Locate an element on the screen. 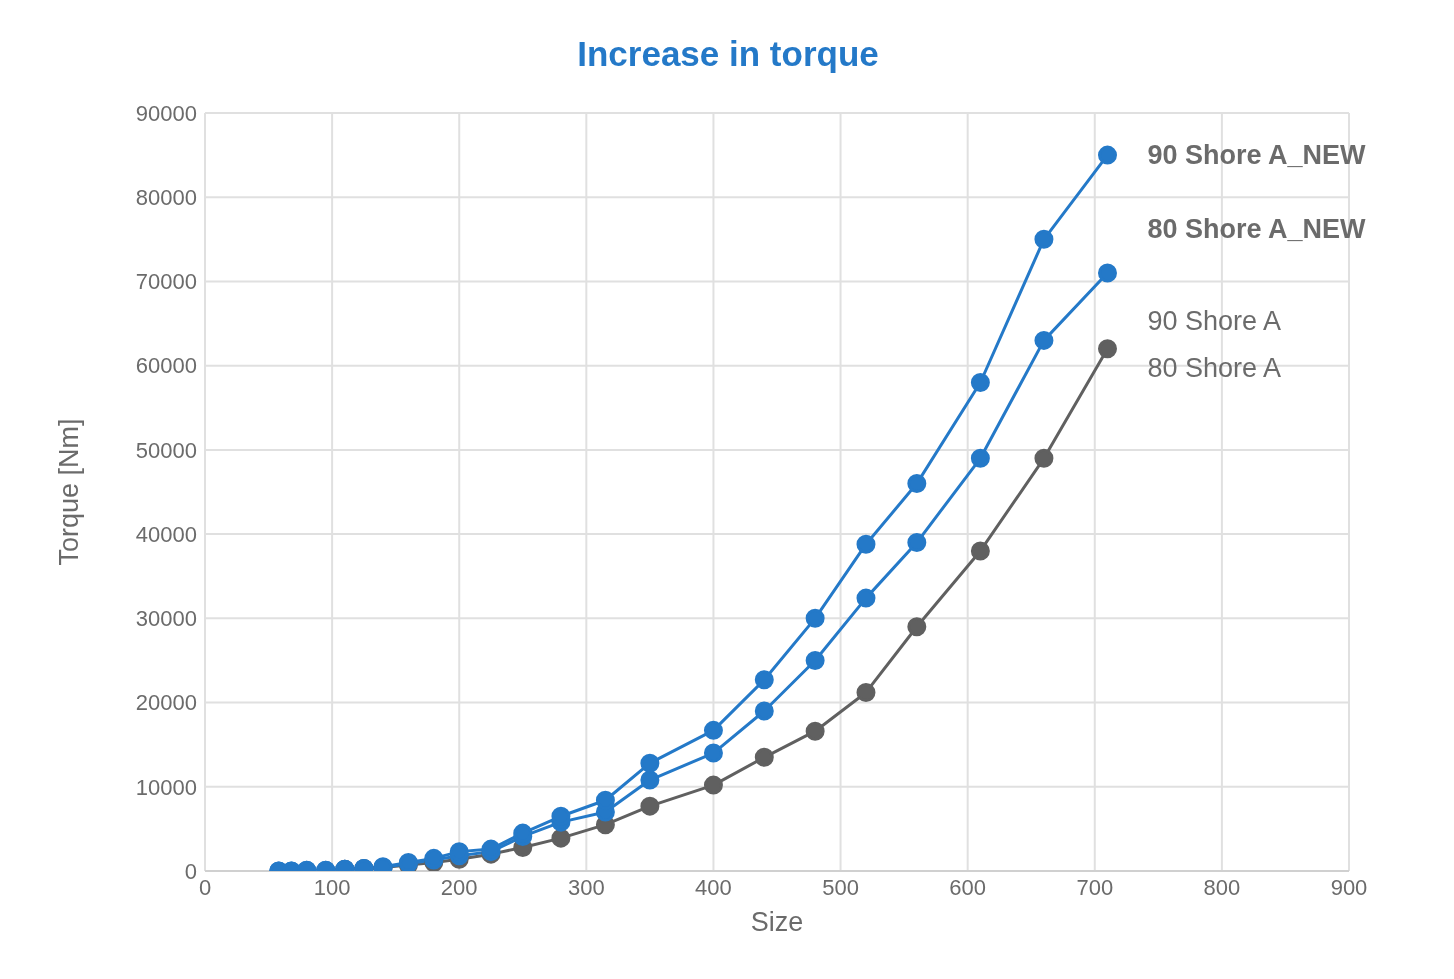 This screenshot has width=1454, height=979. x-tick-label: 300 is located at coordinates (586, 887).